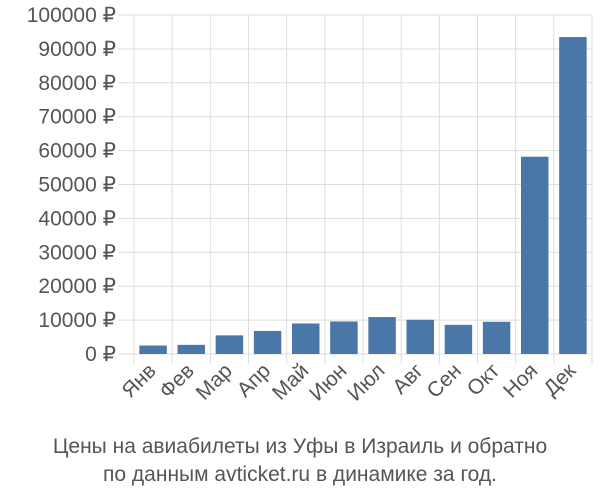 Image resolution: width=600 pixels, height=500 pixels. What do you see at coordinates (77, 320) in the screenshot?
I see `y-tick-label: 10000 ₽` at bounding box center [77, 320].